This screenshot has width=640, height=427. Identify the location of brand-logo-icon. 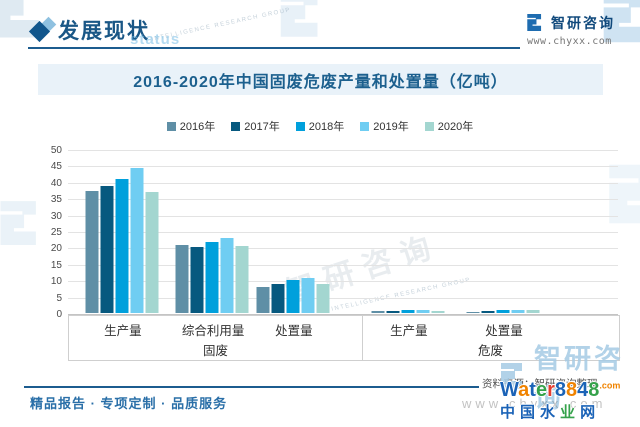
(534, 22).